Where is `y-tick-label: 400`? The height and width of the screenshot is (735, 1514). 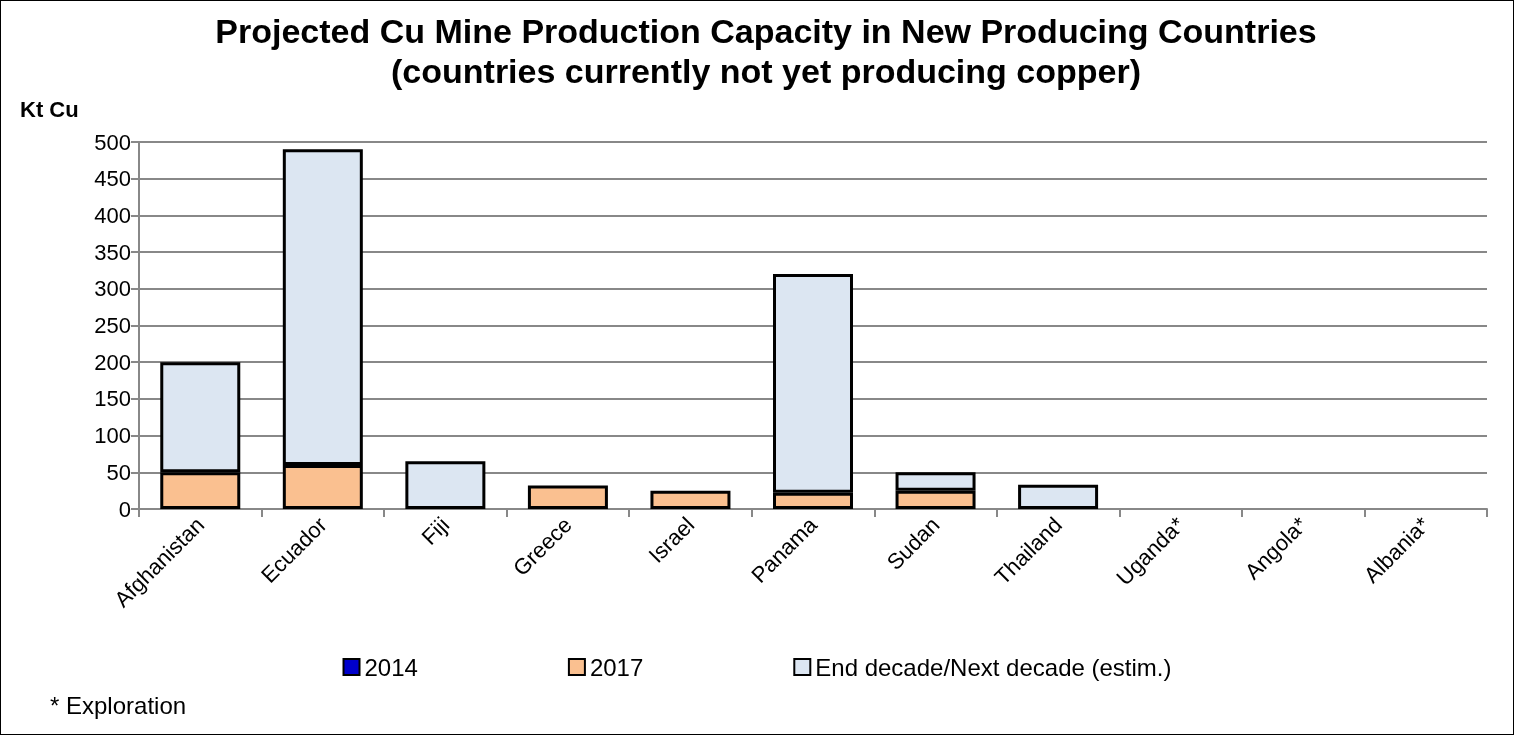
y-tick-label: 400 is located at coordinates (112, 215).